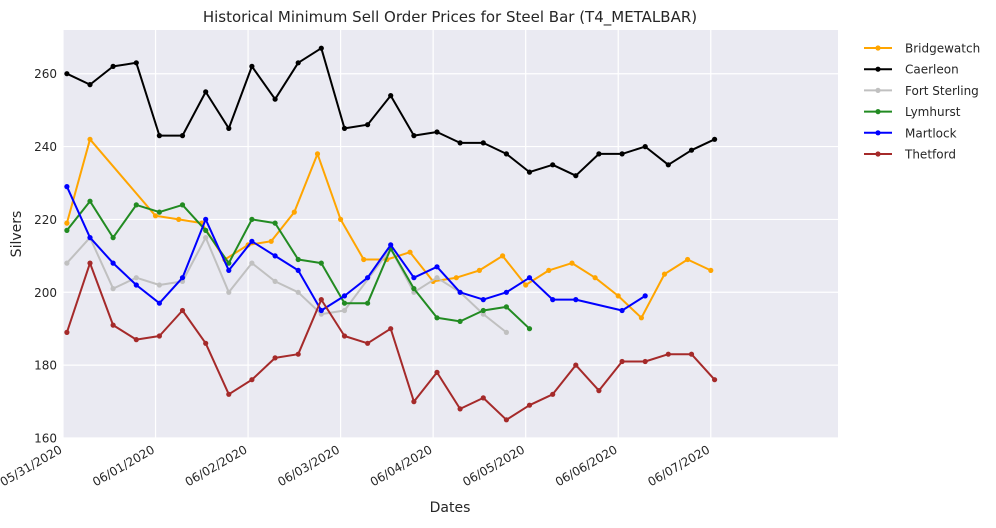 This screenshot has height=528, width=996. I want to click on x-tick-label: 06/05/2020, so click(493, 465).